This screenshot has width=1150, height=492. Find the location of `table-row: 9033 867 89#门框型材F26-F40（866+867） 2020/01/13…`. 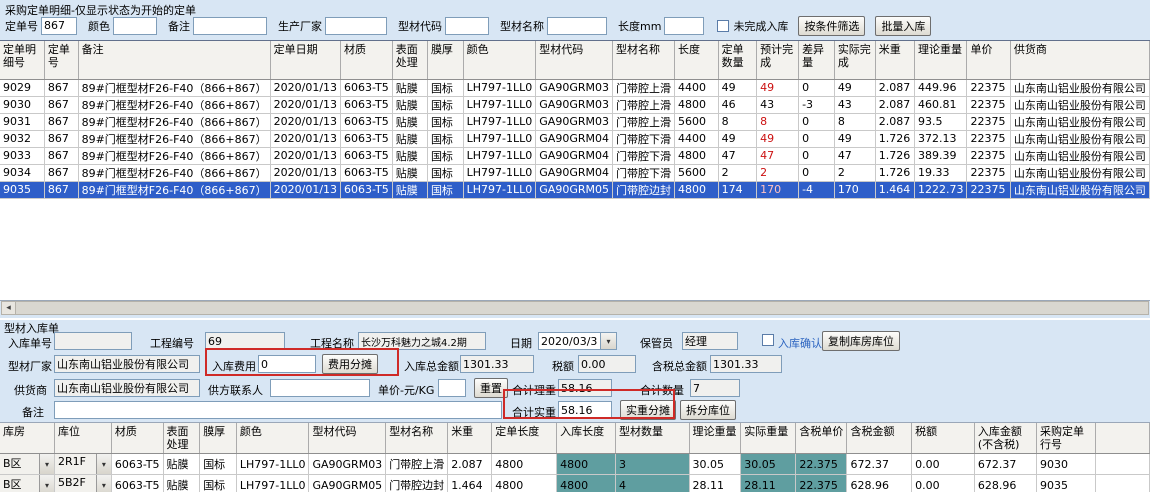

table-row: 9033 867 89#门框型材F26-F40（866+867） 2020/01/13… is located at coordinates (575, 156).